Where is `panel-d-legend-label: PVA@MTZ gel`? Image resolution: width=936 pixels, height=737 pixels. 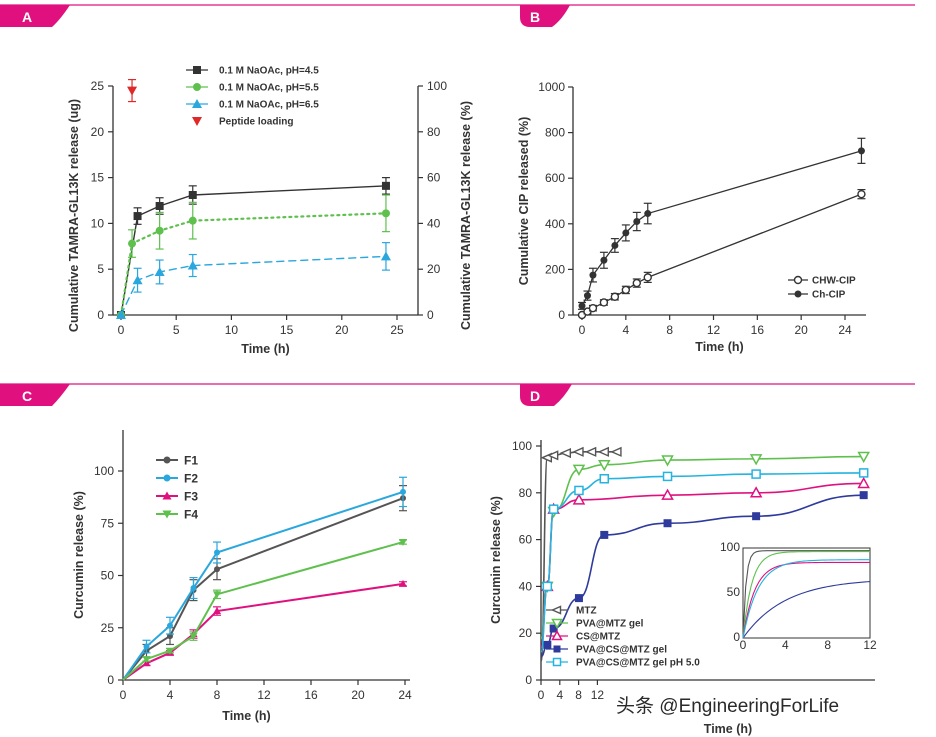 panel-d-legend-label: PVA@MTZ gel is located at coordinates (610, 624).